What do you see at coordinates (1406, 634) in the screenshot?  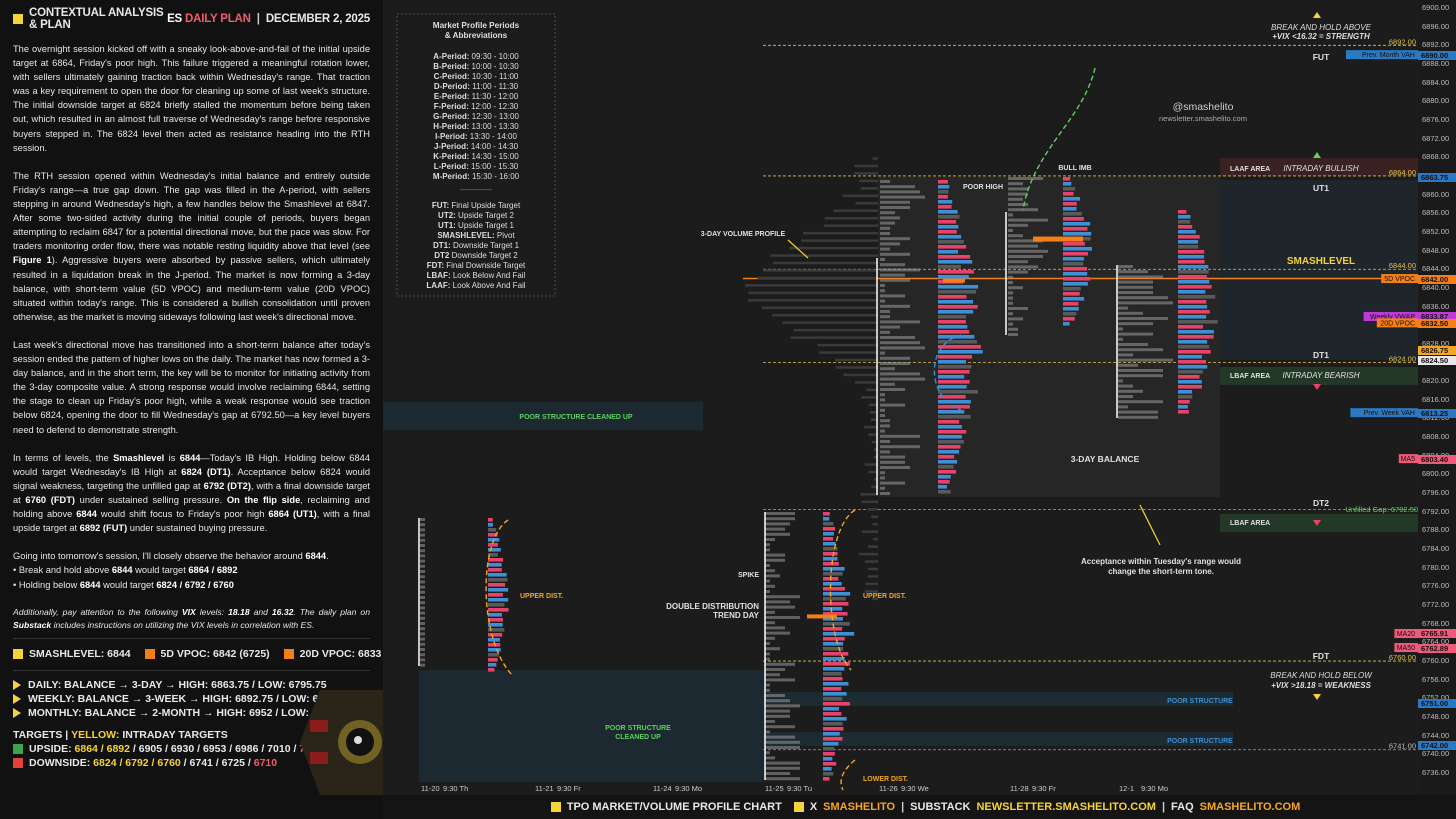 I see `indicator-tag: MA20` at bounding box center [1406, 634].